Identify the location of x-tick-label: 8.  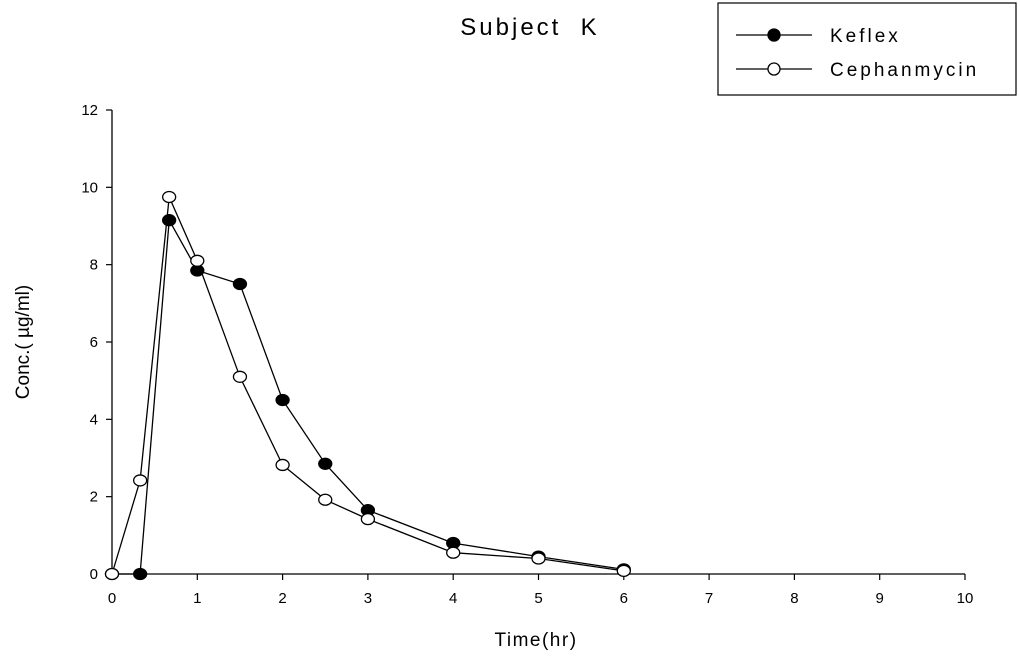
(794, 598).